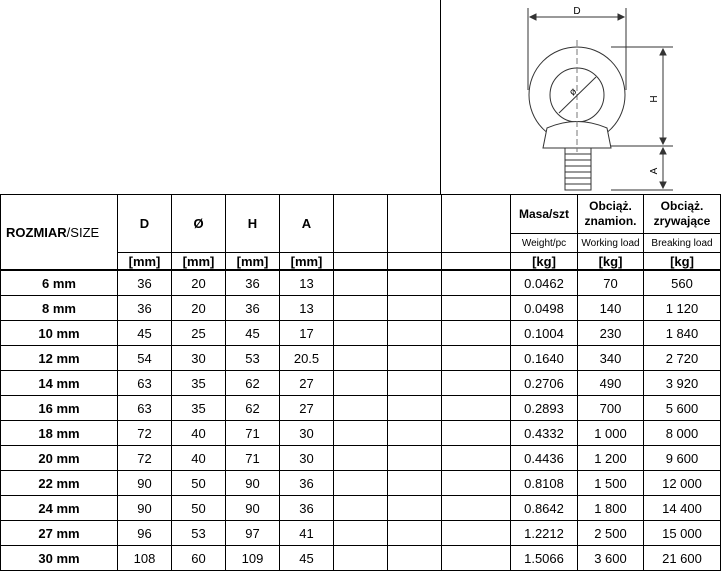 Image resolution: width=722 pixels, height=571 pixels. Describe the element at coordinates (144, 508) in the screenshot. I see `dimension-cell: 90` at that location.